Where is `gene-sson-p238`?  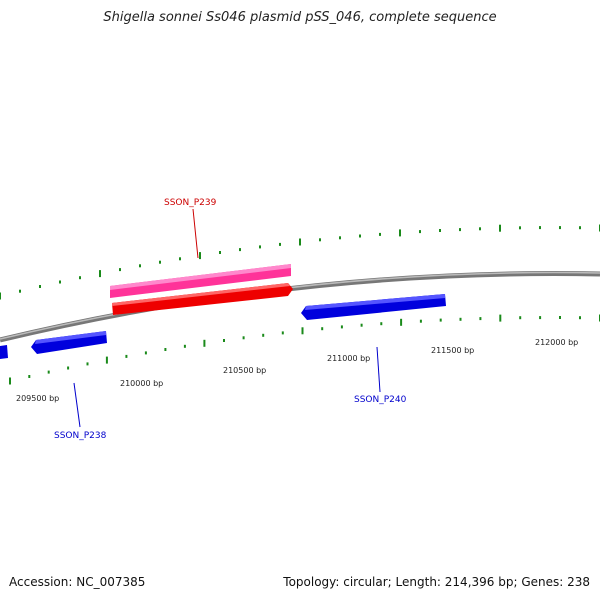 gene-sson-p238 is located at coordinates (69, 342).